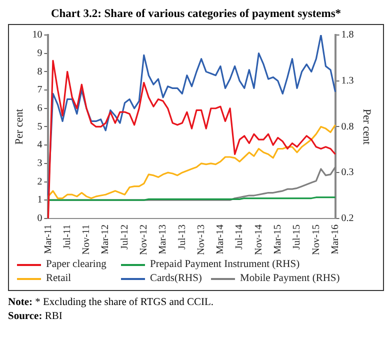 This screenshot has width=392, height=347. I want to click on x-tick-label: Nov-12, so click(144, 240).